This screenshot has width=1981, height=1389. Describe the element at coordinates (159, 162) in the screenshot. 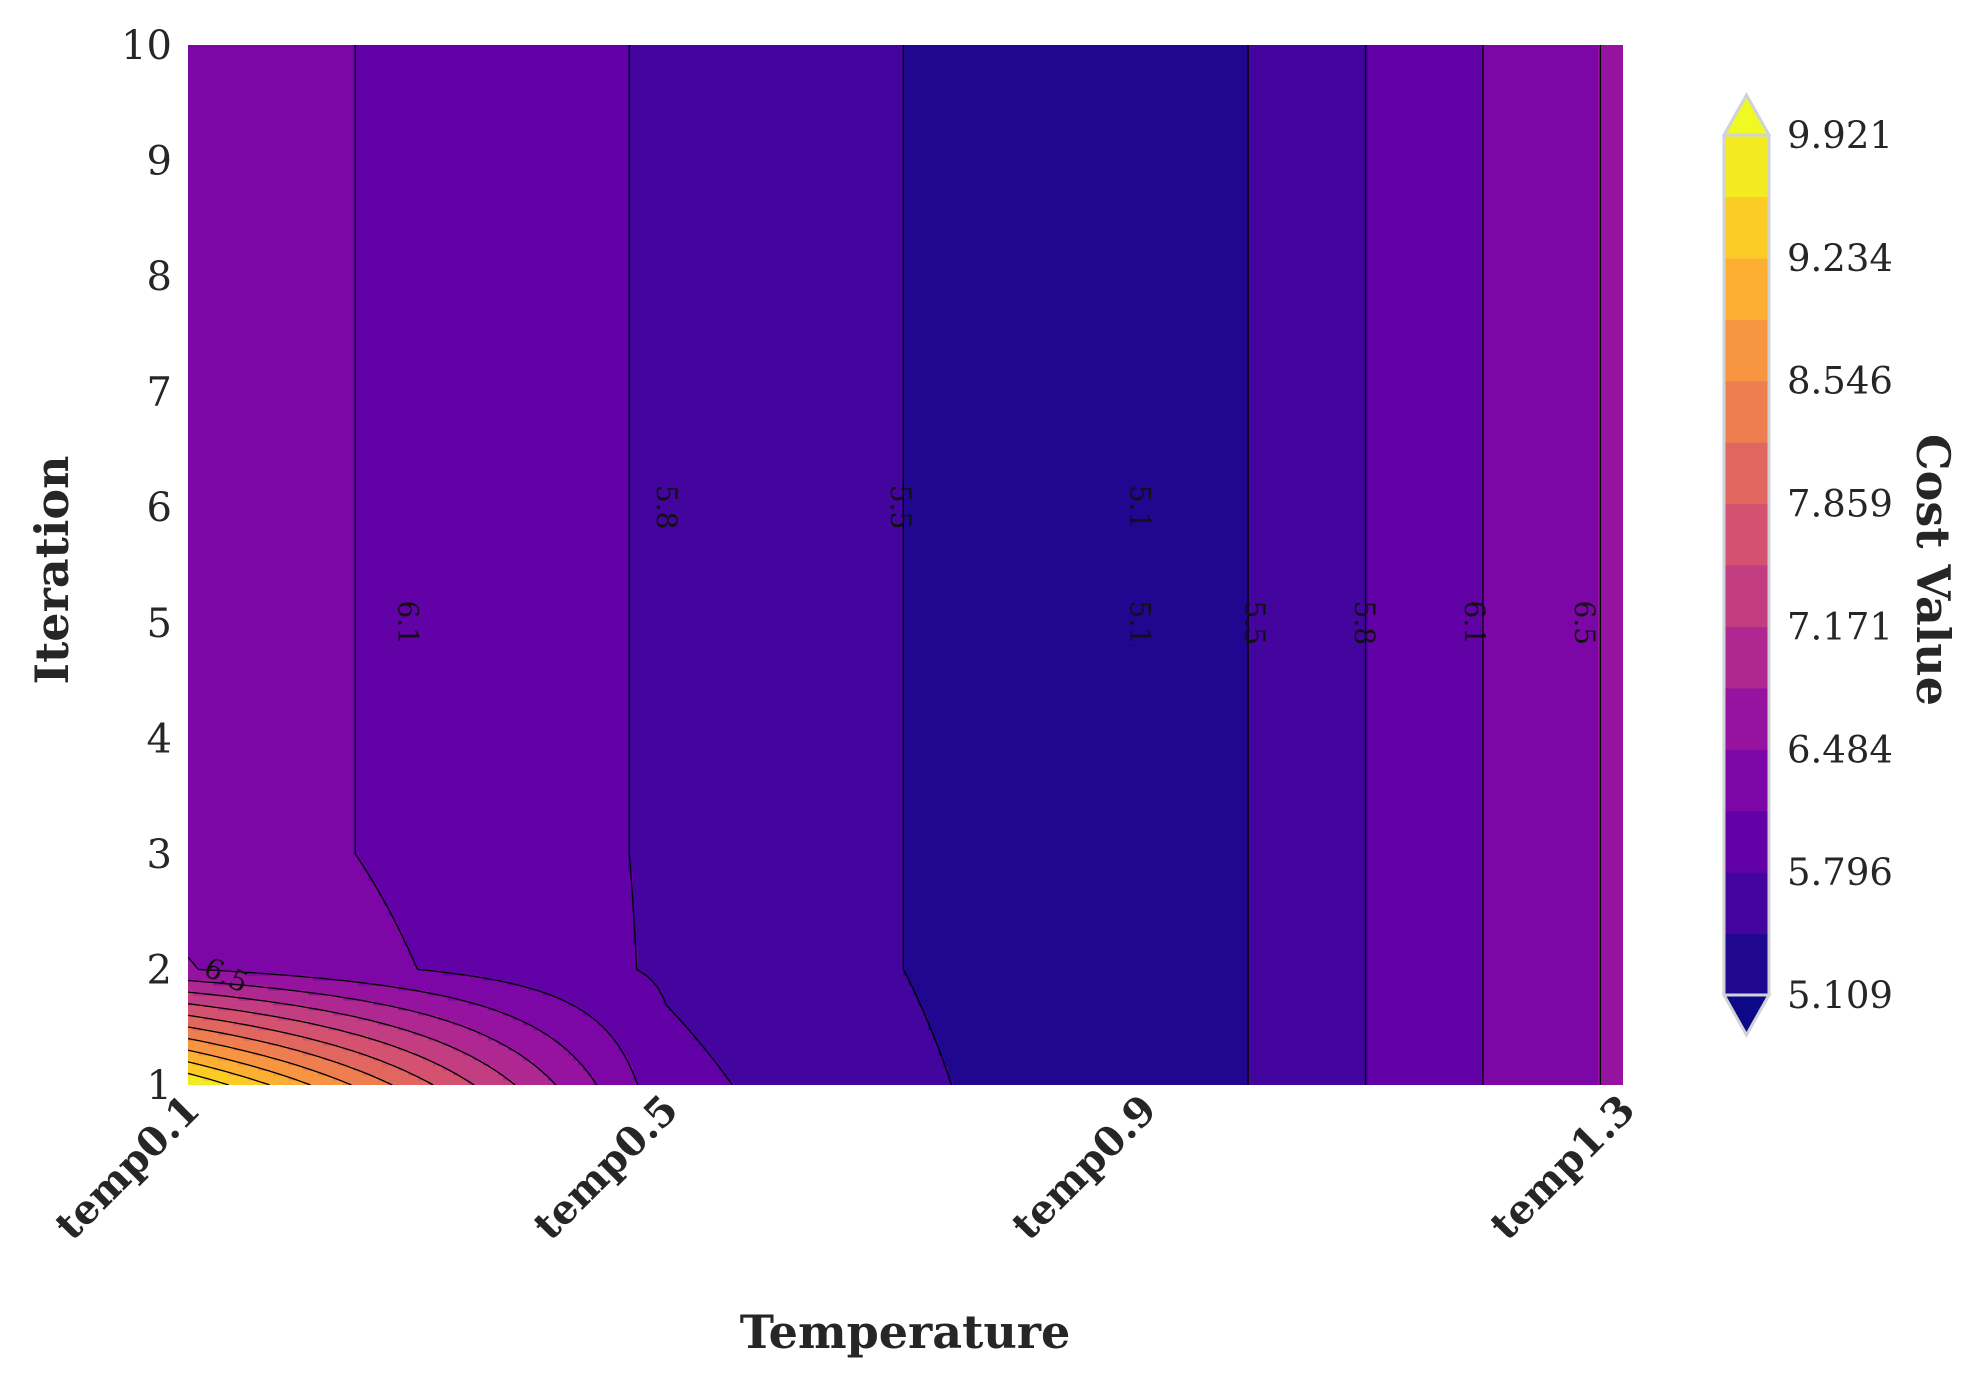

I see `y-tick-label: 9` at that location.